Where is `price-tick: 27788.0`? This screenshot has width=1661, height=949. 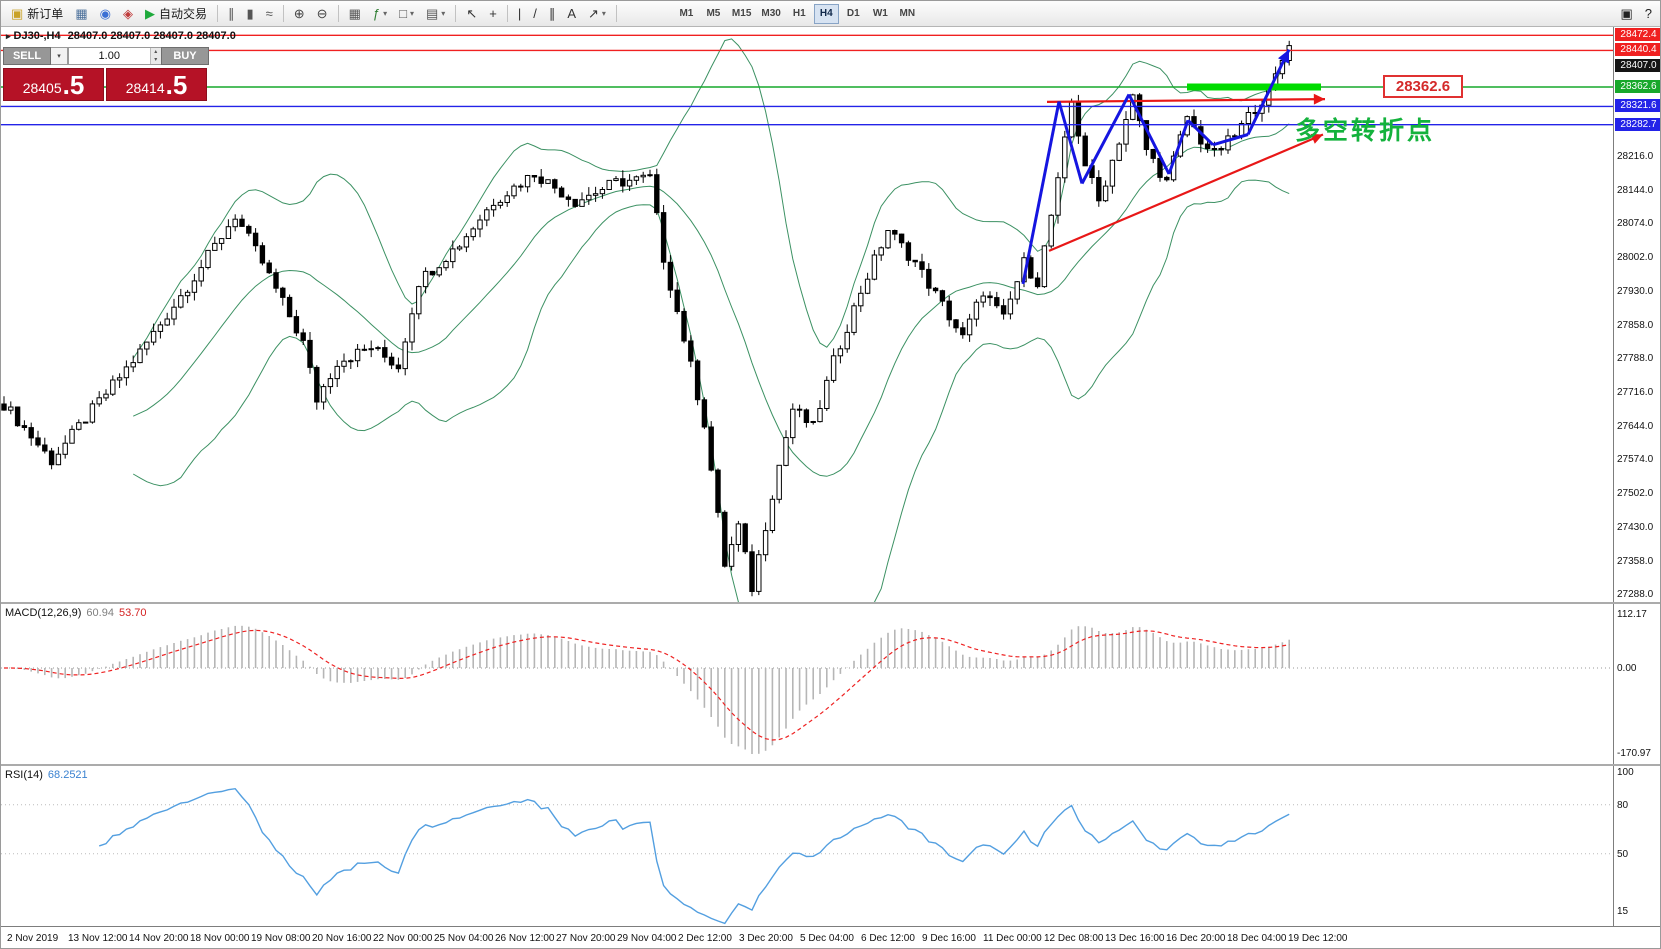
price-tick: 27788.0 is located at coordinates (1635, 358).